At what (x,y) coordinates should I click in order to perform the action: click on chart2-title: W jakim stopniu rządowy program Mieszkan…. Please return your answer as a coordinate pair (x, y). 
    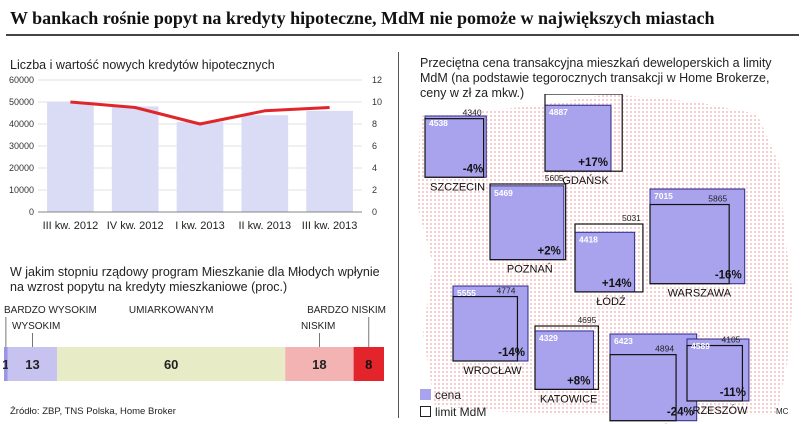
    Looking at the image, I should click on (195, 279).